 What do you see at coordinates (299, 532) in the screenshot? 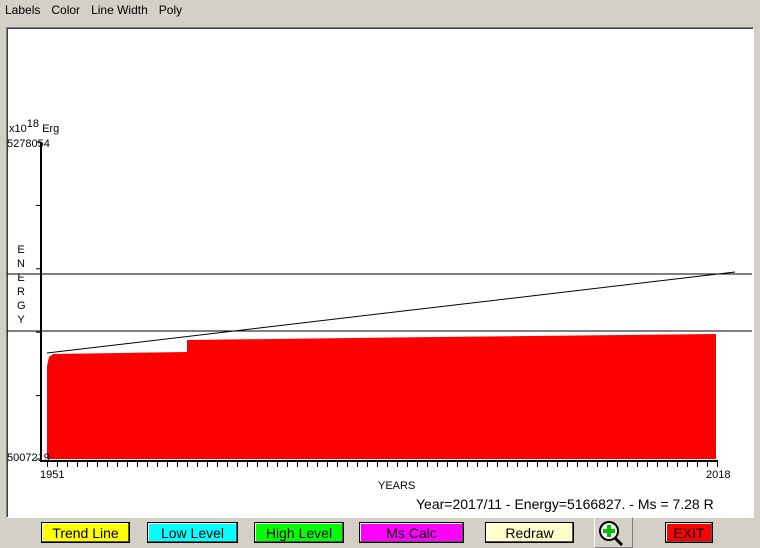
I see `high-level-button: High Level` at bounding box center [299, 532].